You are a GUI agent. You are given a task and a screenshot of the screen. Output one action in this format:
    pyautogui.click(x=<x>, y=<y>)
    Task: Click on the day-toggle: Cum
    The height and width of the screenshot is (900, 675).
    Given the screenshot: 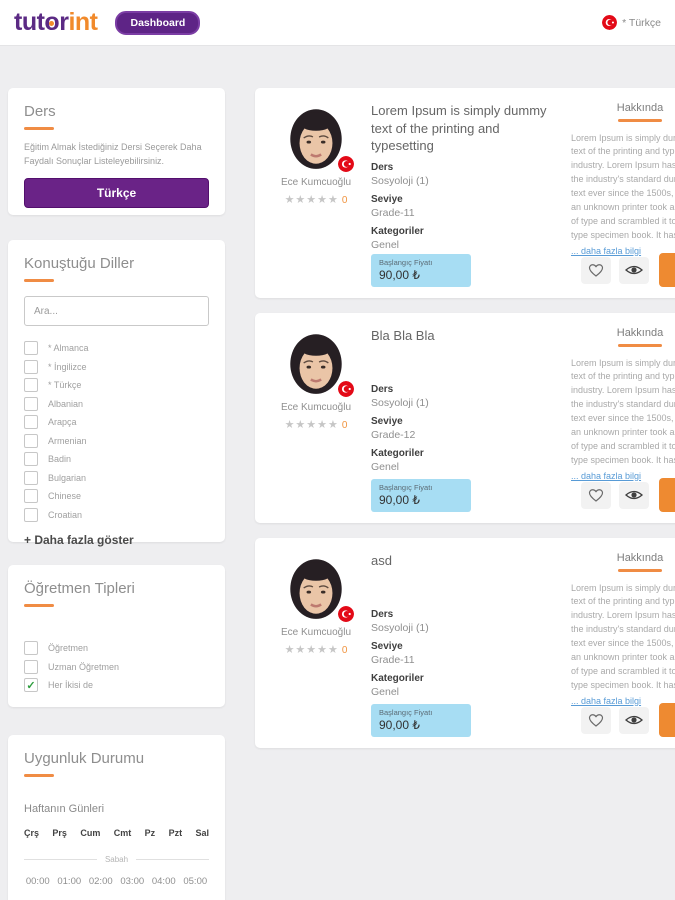 What is the action you would take?
    pyautogui.click(x=90, y=833)
    